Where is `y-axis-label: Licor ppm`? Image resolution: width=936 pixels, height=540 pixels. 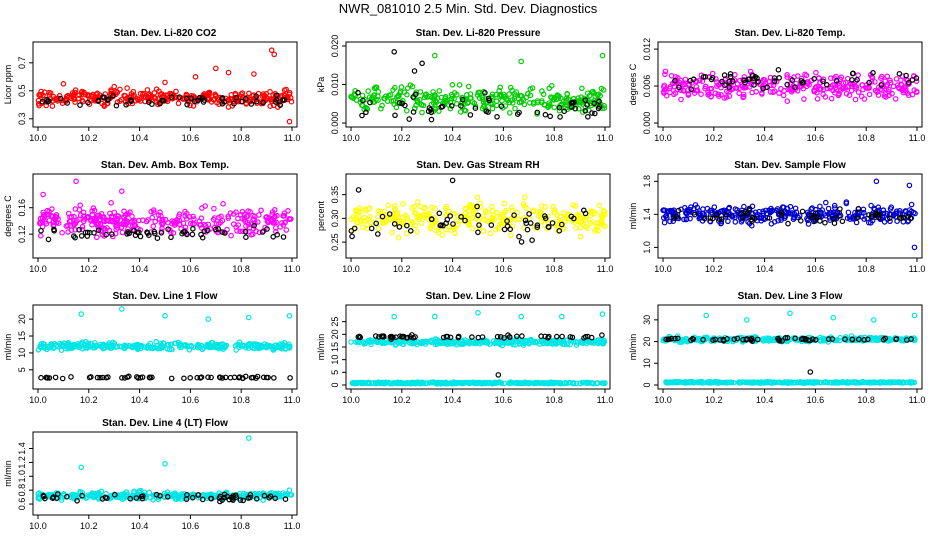 y-axis-label: Licor ppm is located at coordinates (8, 85).